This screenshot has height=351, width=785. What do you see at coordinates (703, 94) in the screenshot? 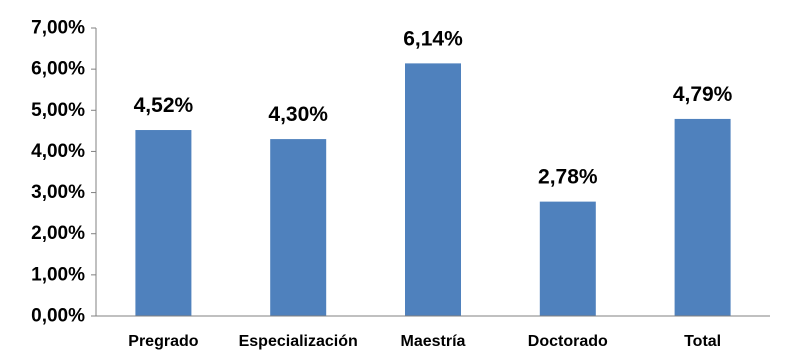
I see `data-label-4: 4,79%` at bounding box center [703, 94].